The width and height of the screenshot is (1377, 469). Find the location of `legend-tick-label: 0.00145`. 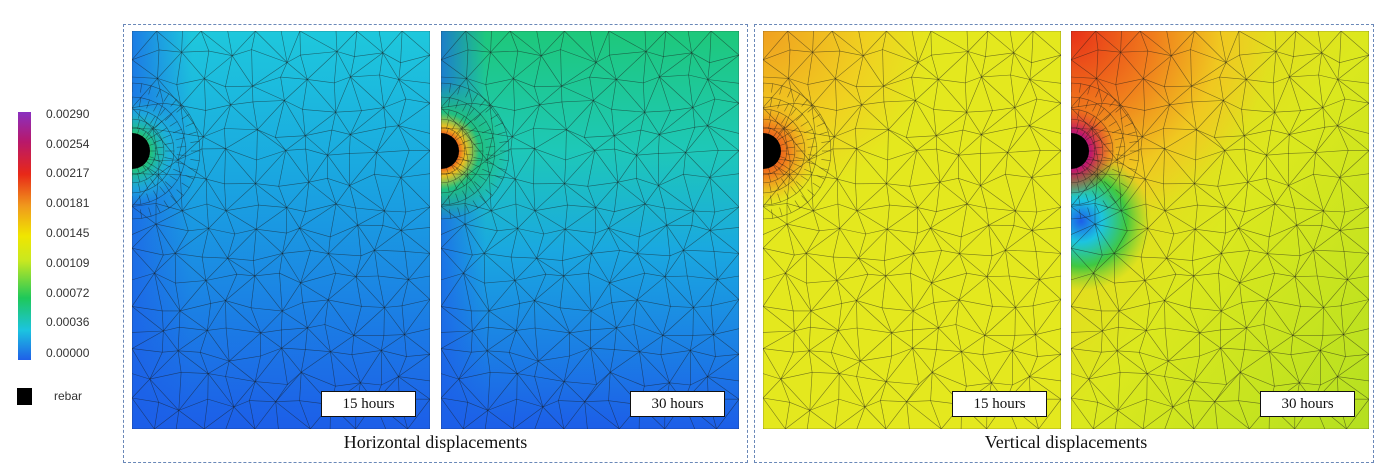

legend-tick-label: 0.00145 is located at coordinates (68, 233).